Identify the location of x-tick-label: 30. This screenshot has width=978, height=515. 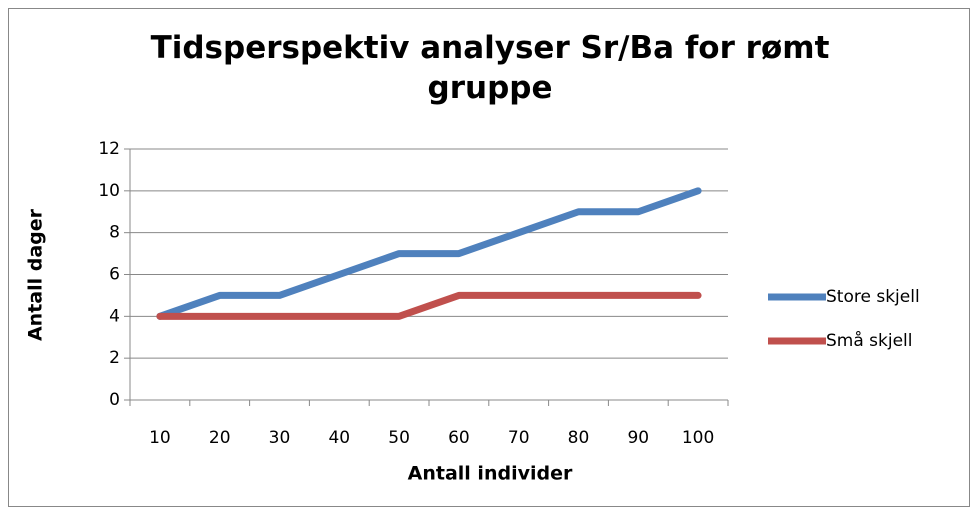
(280, 438).